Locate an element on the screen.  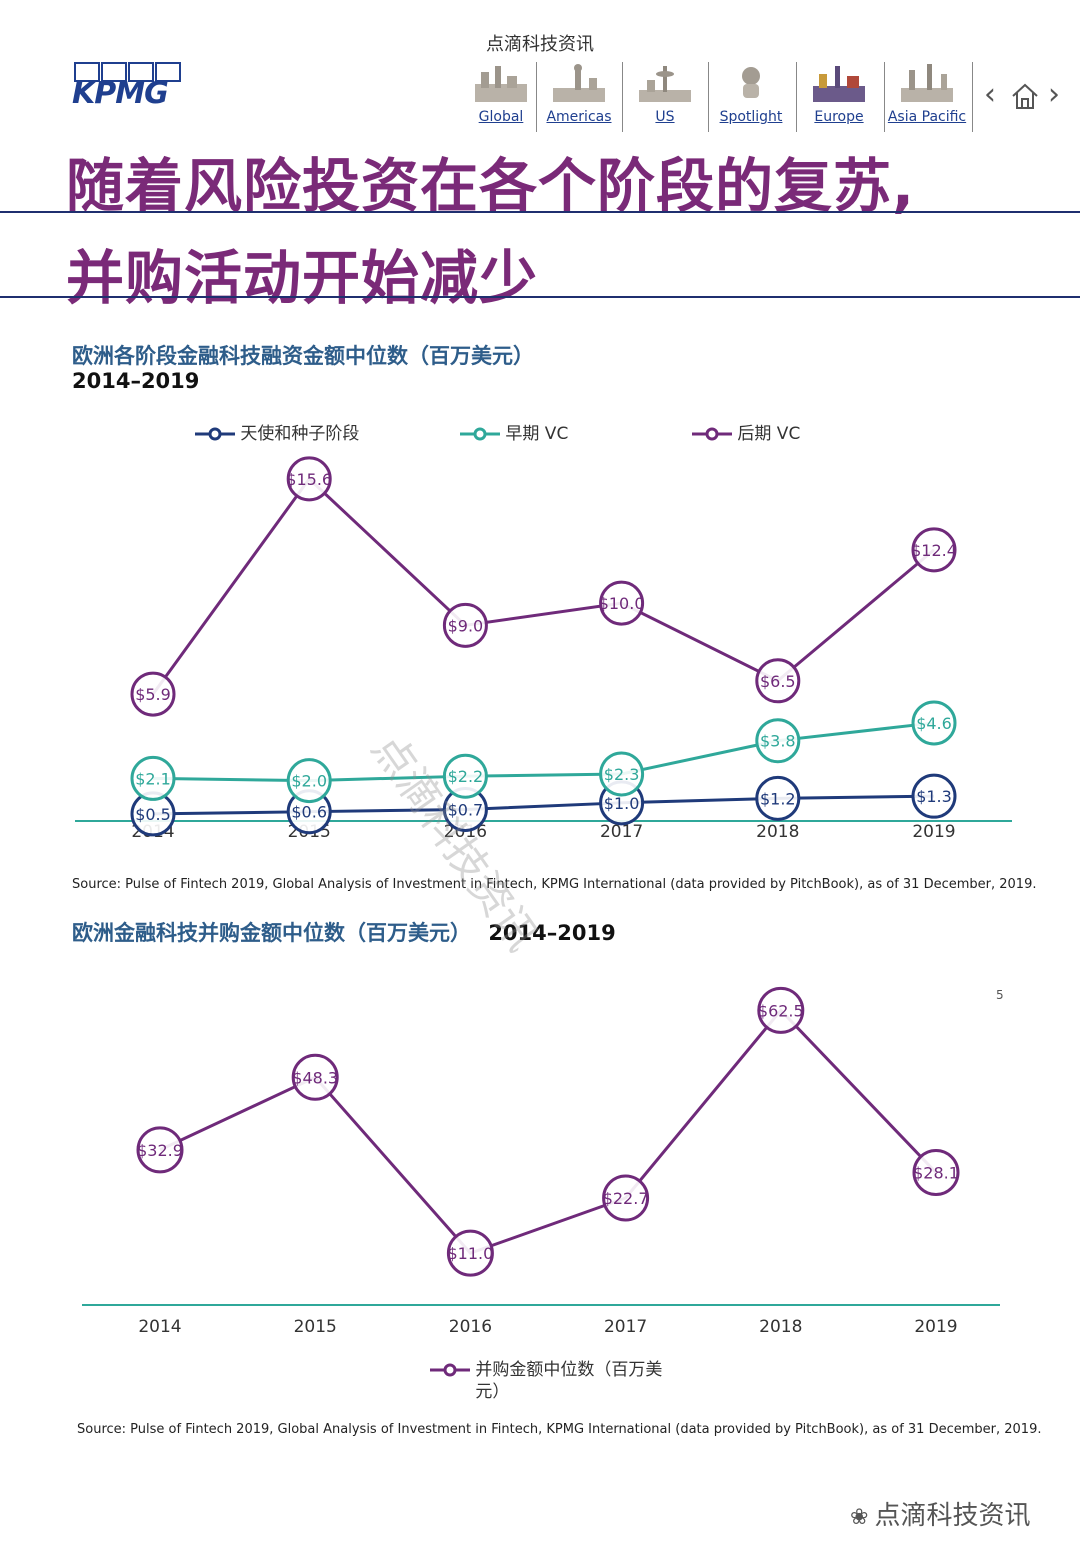
data-label: $1.3 is located at coordinates (934, 796).